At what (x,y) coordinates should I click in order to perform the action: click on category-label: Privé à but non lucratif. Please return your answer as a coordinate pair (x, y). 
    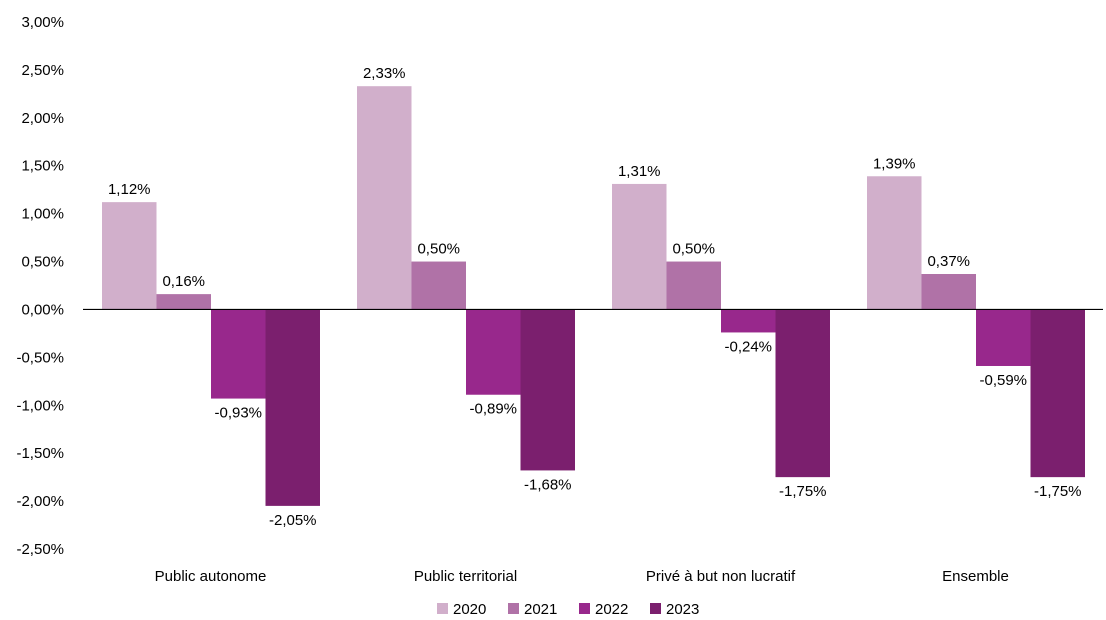
    Looking at the image, I should click on (721, 576).